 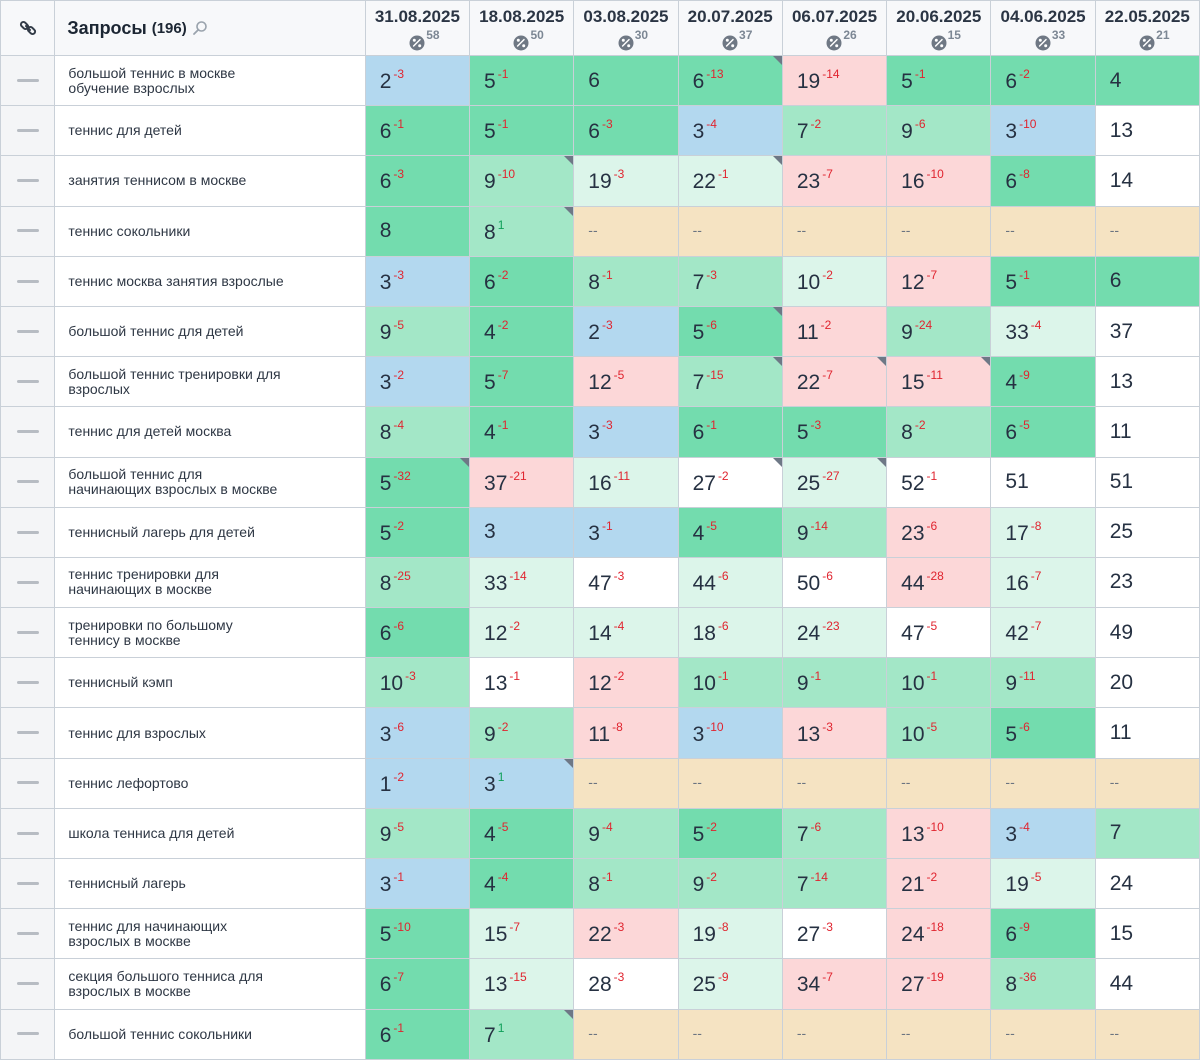 What do you see at coordinates (730, 683) in the screenshot?
I see `position-cell: 10 -1` at bounding box center [730, 683].